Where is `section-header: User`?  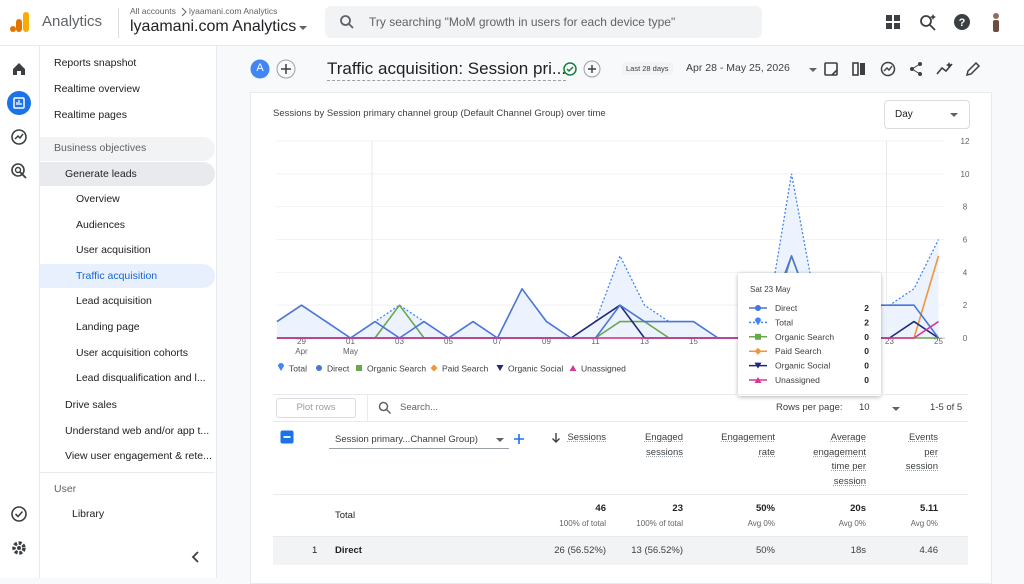 section-header: User is located at coordinates (65, 489).